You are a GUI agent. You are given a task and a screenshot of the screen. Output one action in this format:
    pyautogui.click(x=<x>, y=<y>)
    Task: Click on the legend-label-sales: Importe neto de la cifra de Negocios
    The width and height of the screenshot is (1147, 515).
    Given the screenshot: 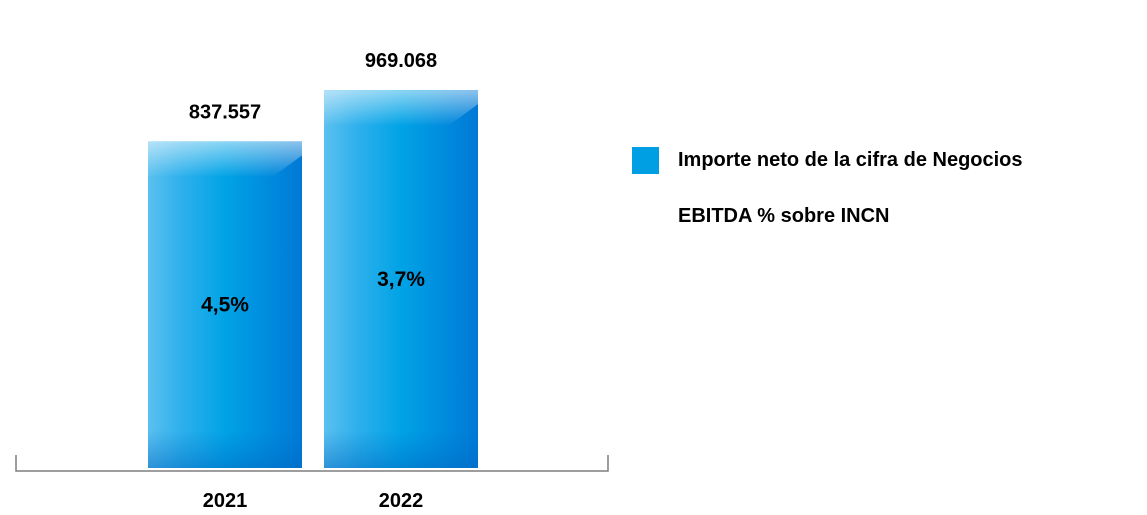 What is the action you would take?
    pyautogui.click(x=850, y=159)
    